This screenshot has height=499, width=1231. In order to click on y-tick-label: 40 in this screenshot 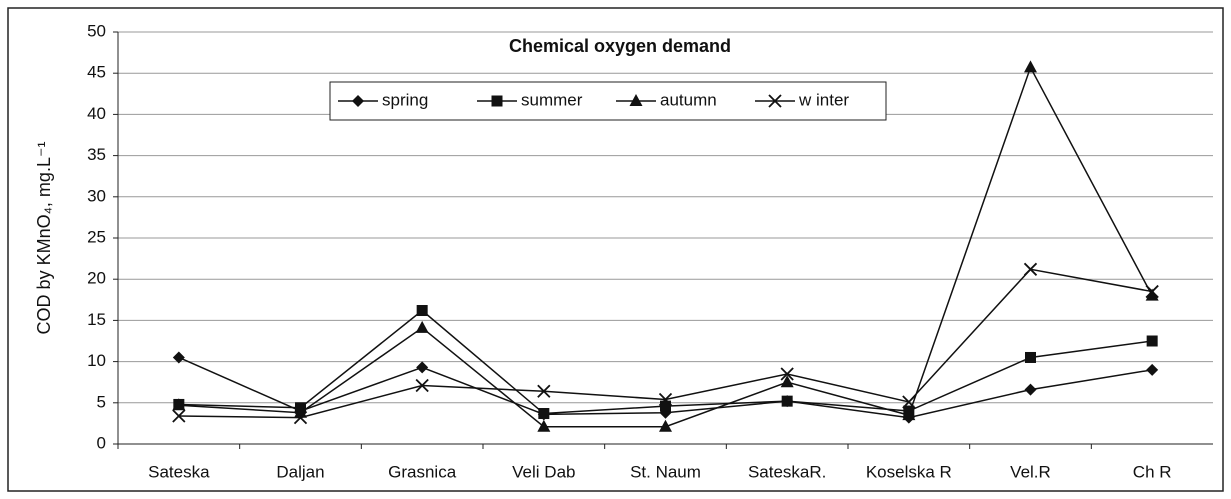, I will do `click(96, 113)`.